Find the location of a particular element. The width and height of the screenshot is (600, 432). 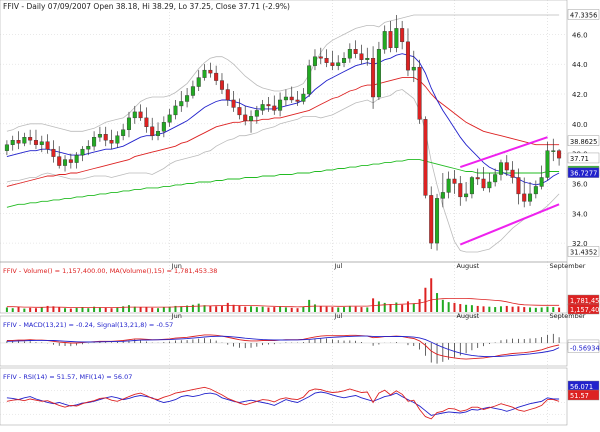

mfi-line is located at coordinates (283, 403).